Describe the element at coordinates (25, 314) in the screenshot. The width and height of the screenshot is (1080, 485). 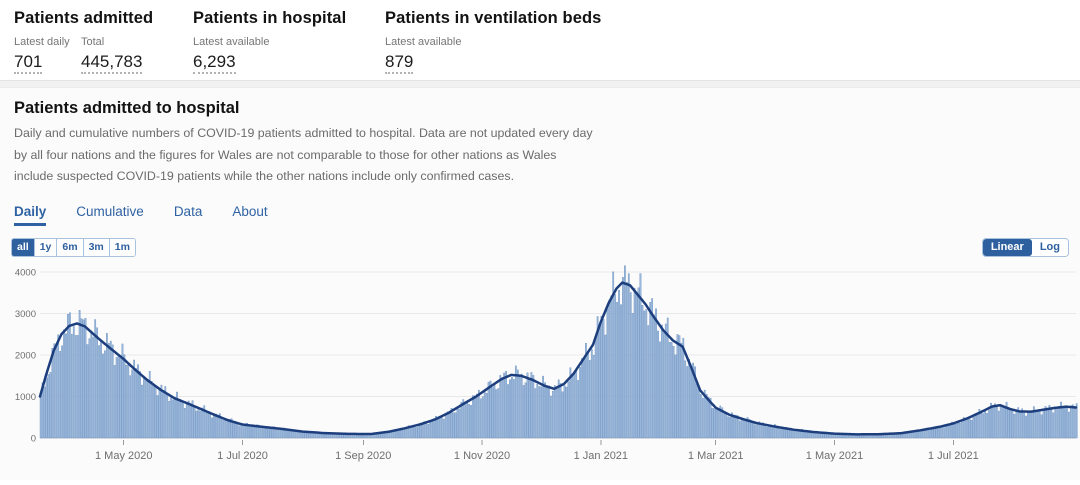
I see `svg-text: 3000` at that location.